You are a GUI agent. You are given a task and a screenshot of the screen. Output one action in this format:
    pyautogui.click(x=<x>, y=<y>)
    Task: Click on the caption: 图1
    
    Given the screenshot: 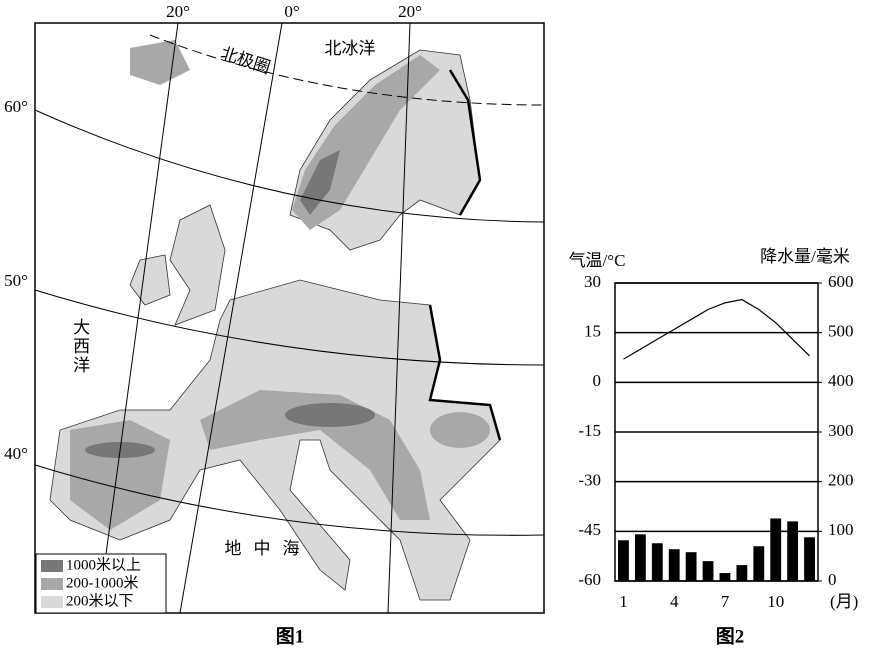 What is the action you would take?
    pyautogui.click(x=290, y=636)
    